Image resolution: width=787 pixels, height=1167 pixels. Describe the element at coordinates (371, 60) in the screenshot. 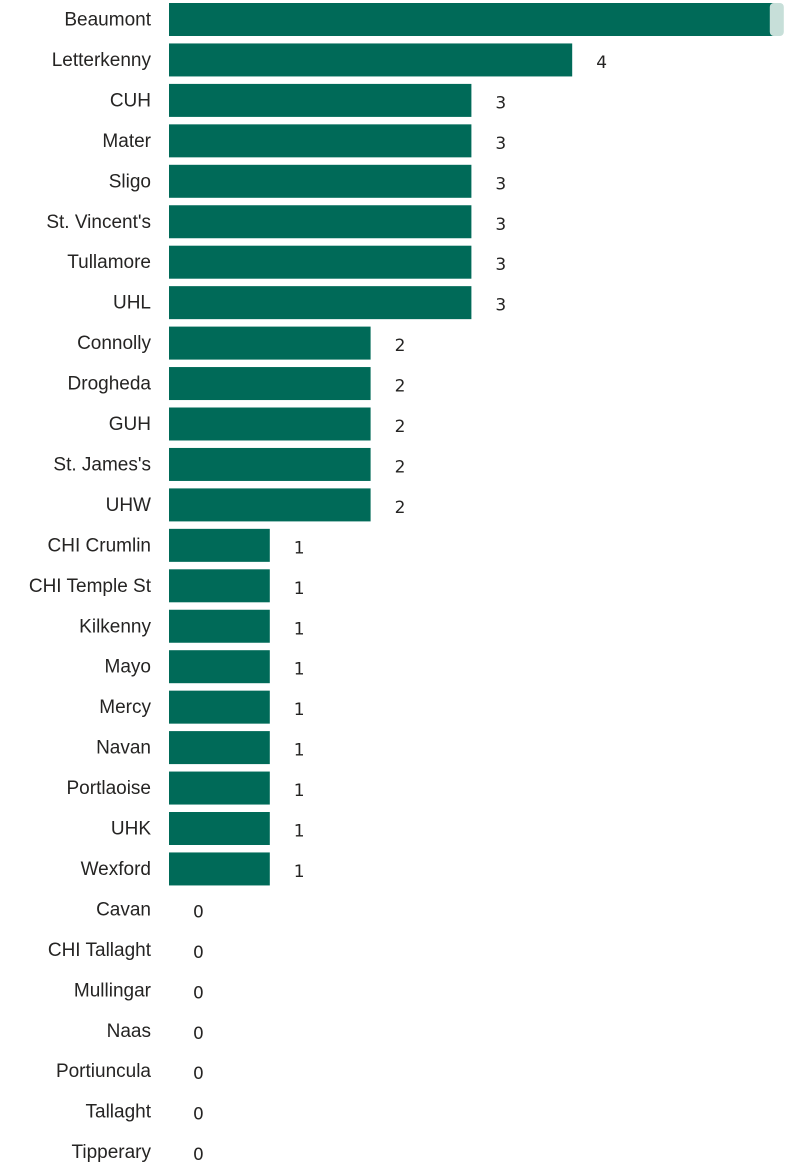

I see `bar-letterkenny` at that location.